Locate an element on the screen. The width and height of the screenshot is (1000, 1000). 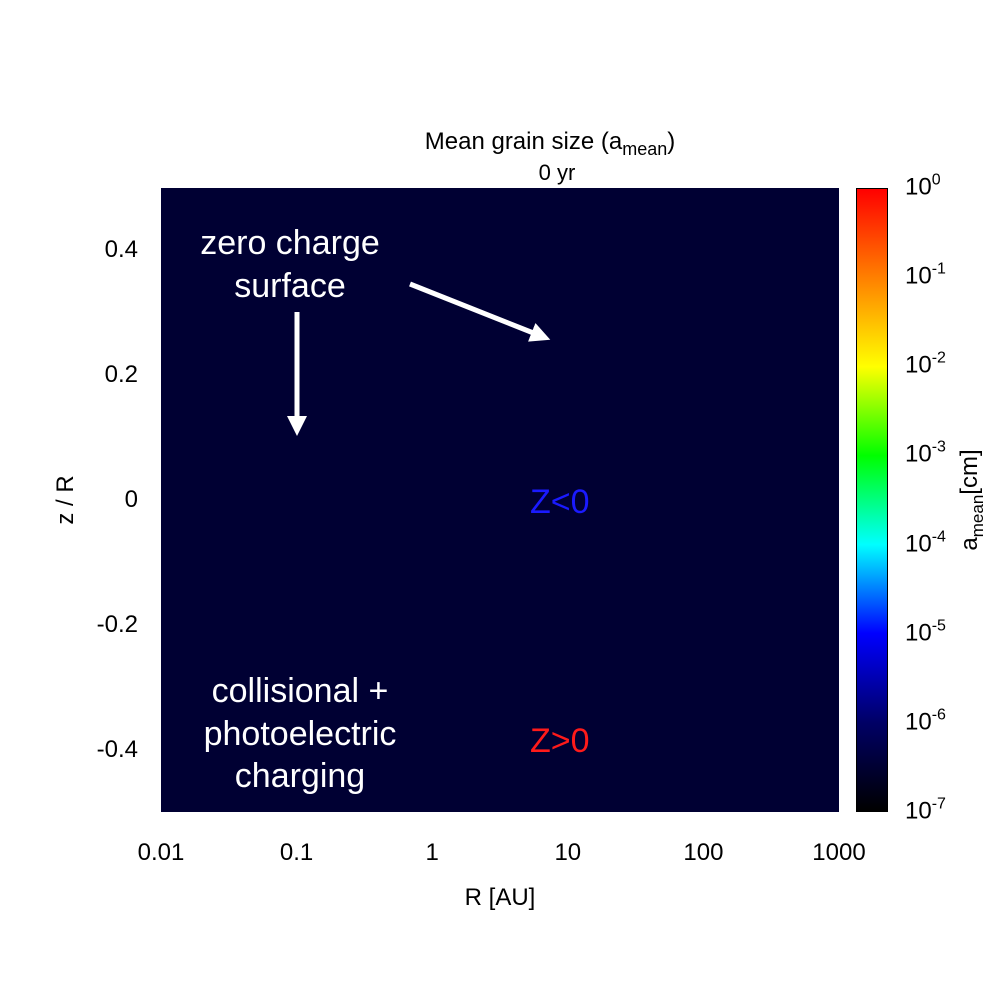
annotation-line: zero charge is located at coordinates (290, 243).